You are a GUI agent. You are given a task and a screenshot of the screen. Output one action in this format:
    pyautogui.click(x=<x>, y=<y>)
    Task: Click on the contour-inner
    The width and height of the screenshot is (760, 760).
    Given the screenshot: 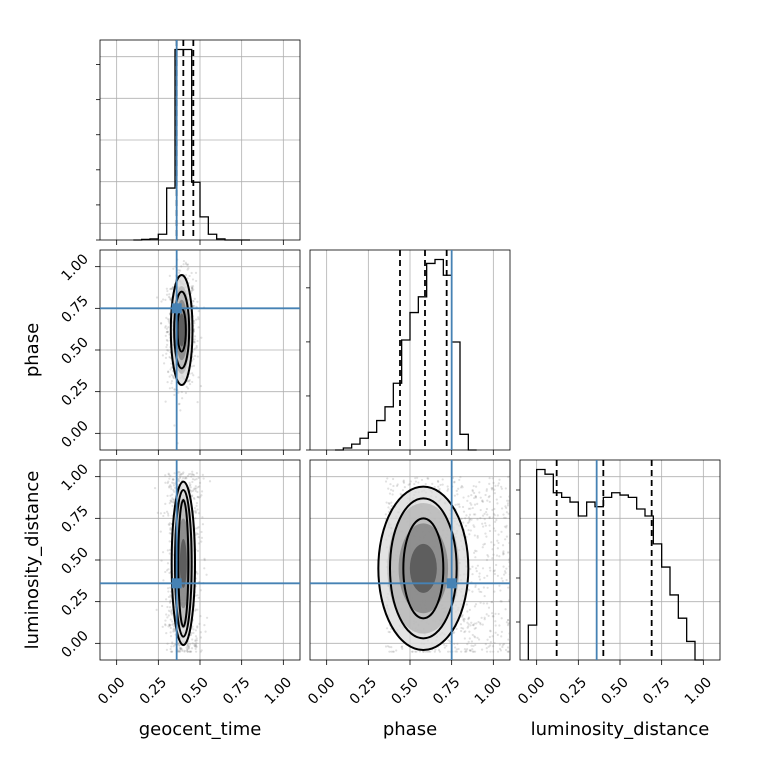 What is the action you would take?
    pyautogui.click(x=423, y=568)
    